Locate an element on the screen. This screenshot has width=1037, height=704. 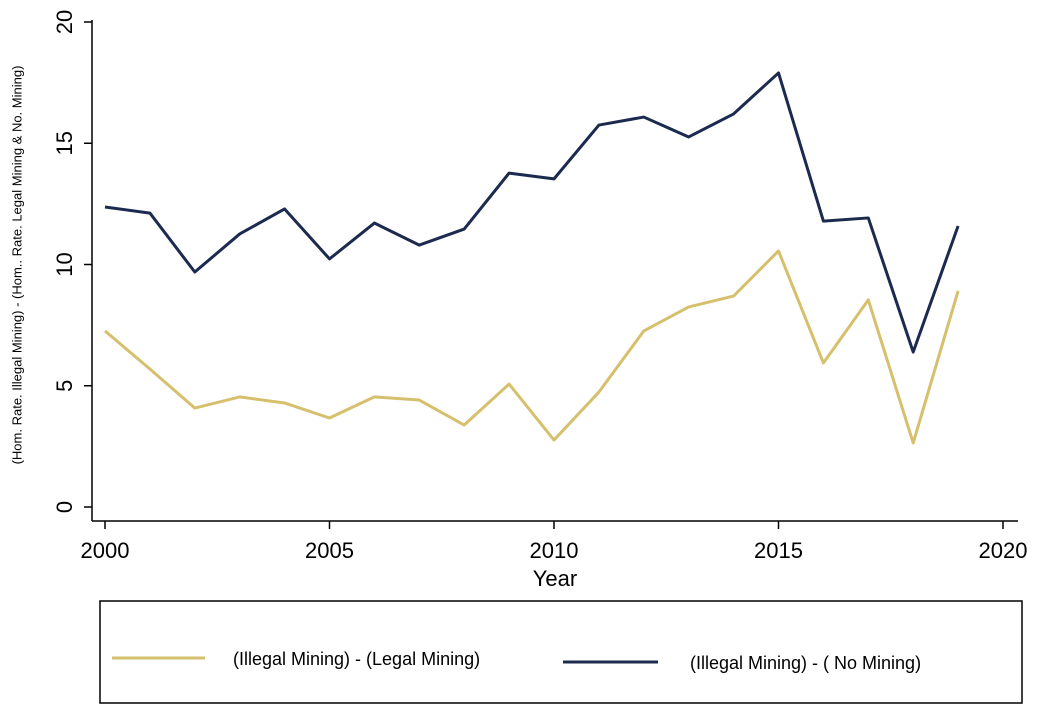
y-tick-label: 10 is located at coordinates (64, 264).